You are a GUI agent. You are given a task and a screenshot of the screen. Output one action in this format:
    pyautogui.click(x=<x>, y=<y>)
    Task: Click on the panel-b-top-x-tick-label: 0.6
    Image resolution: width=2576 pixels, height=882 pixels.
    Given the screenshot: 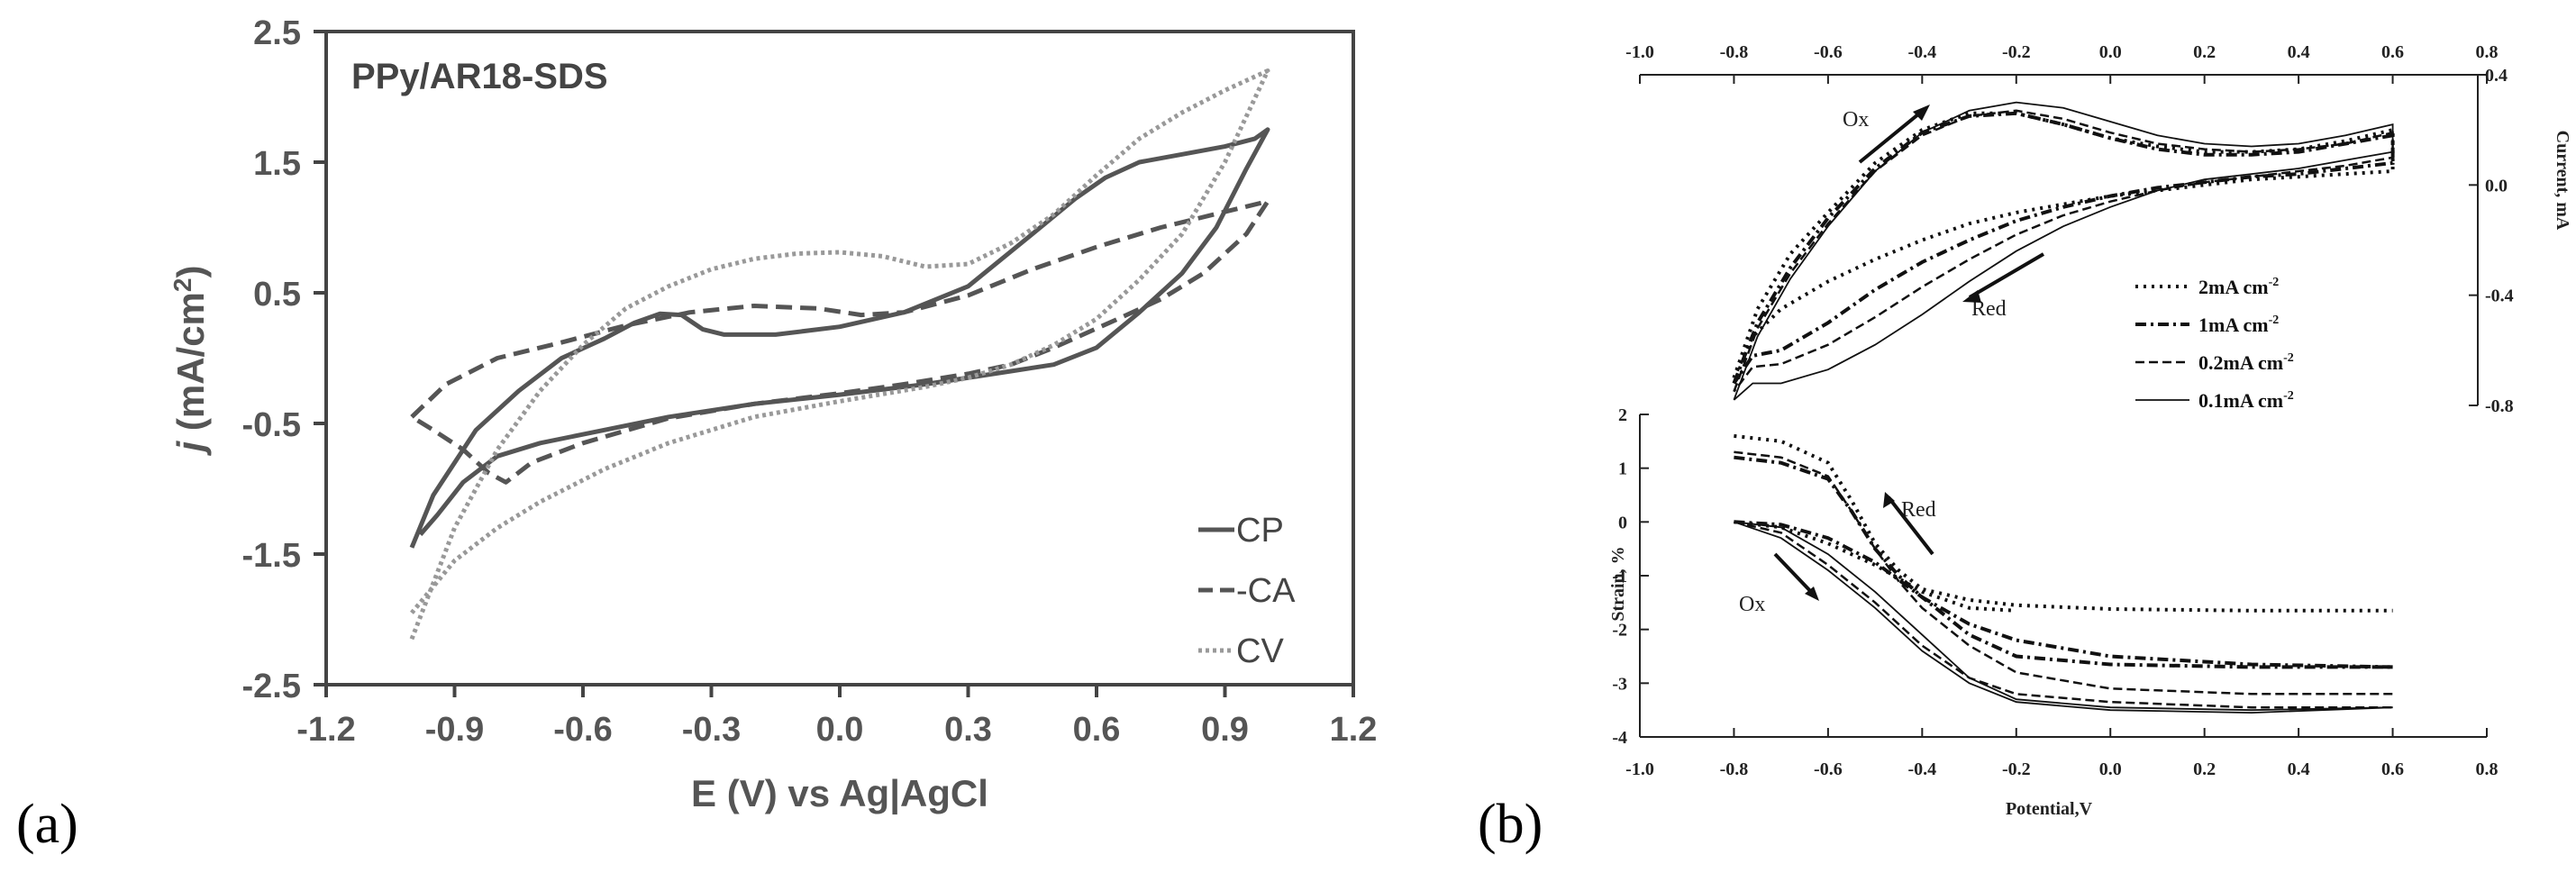 What is the action you would take?
    pyautogui.click(x=2392, y=52)
    